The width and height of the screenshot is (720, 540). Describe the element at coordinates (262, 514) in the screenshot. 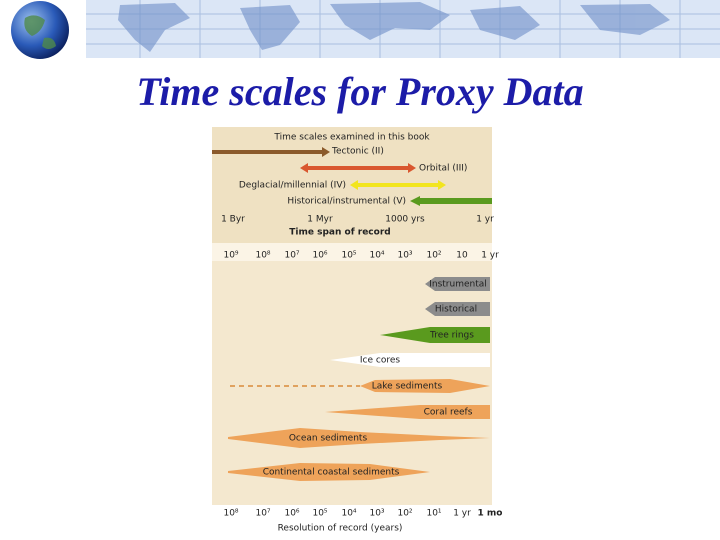

I see `resolution-tick: 10⁷` at that location.